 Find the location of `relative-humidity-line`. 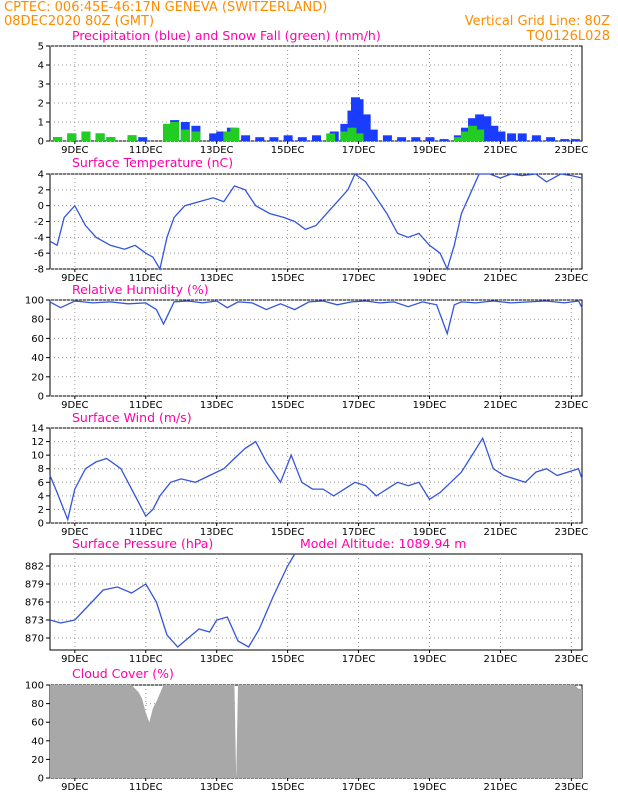

relative-humidity-line is located at coordinates (316, 318).